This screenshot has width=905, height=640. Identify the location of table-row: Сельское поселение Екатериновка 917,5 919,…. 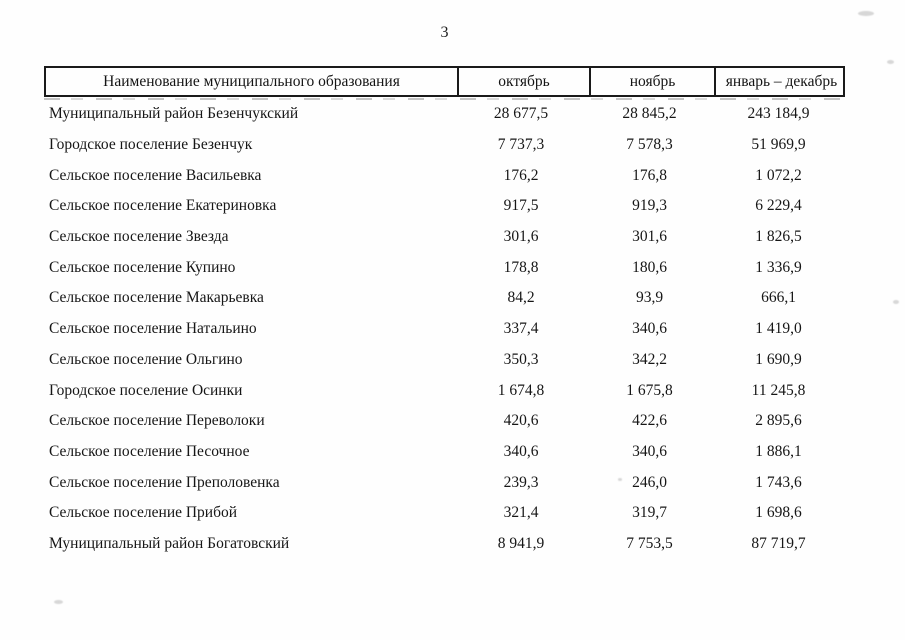
(444, 206).